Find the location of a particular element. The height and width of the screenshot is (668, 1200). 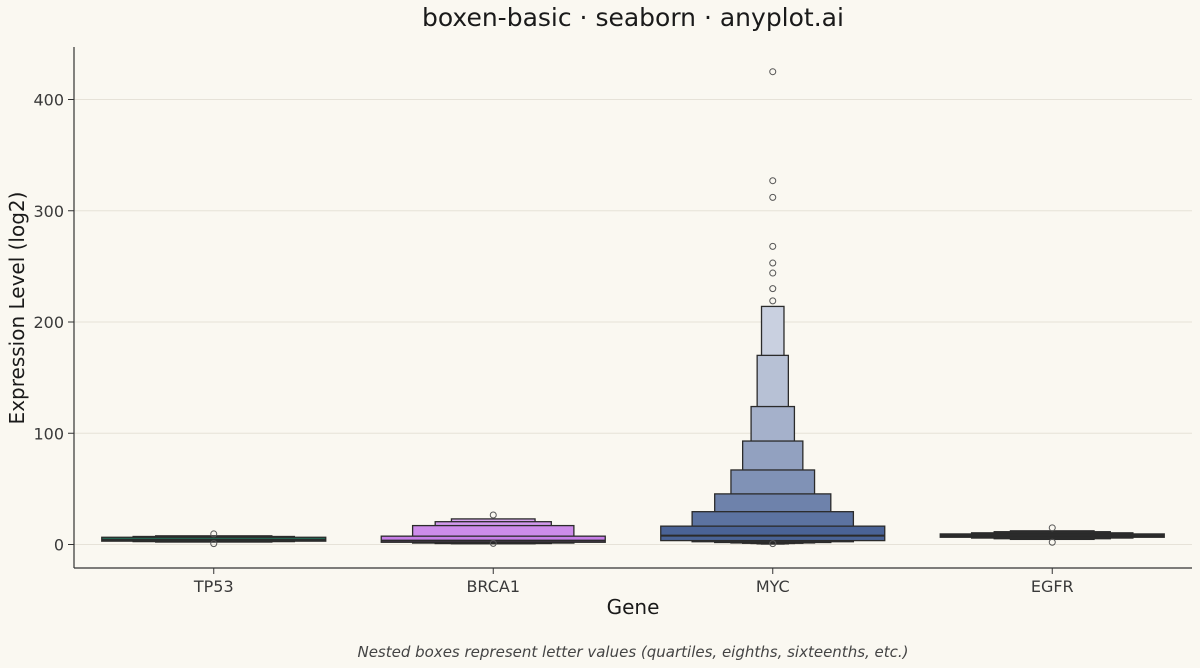

x-axis-ticks: TP53 BRCA1 MYC EGFR is located at coordinates (633, 582).